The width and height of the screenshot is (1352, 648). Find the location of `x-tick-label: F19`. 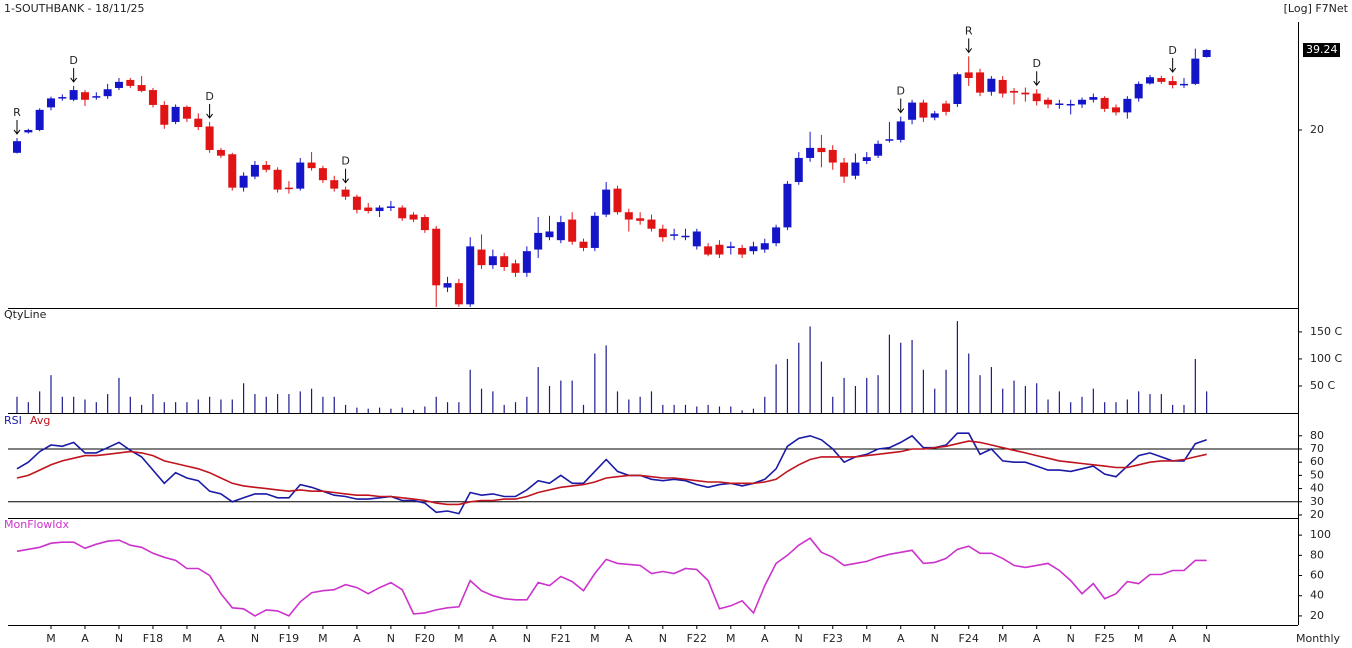

x-tick-label: F19 is located at coordinates (289, 638).